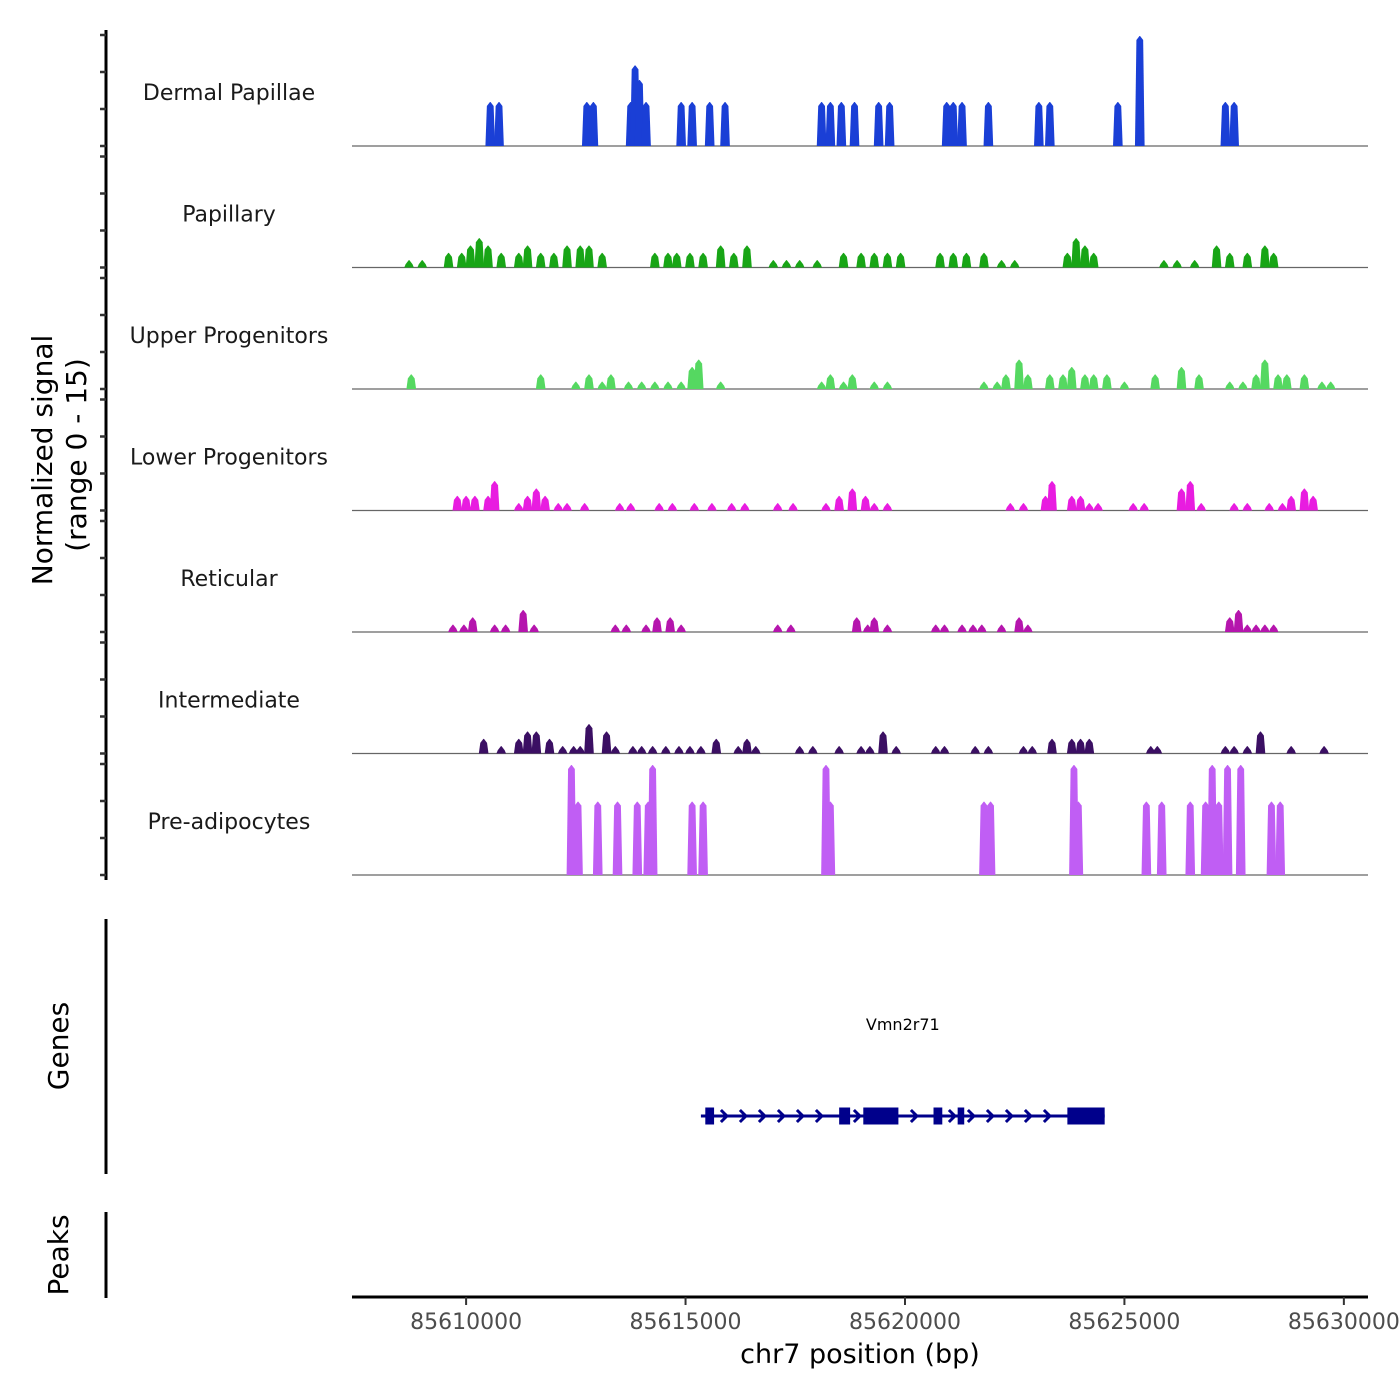 This screenshot has width=1400, height=1400. Describe the element at coordinates (774, 600) in the screenshot. I see `track-reticular: Reticular` at that location.